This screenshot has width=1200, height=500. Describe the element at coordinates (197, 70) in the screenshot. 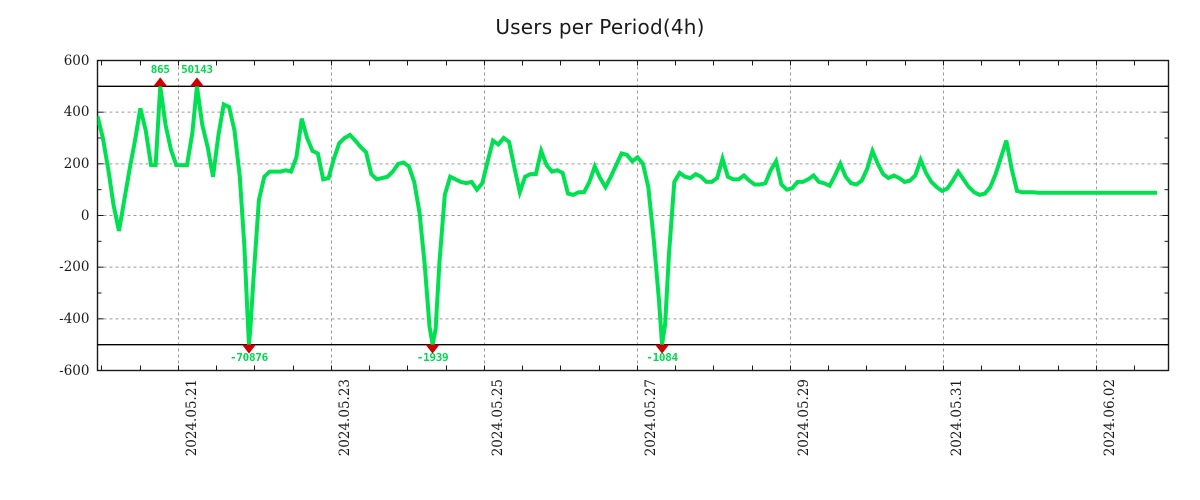

I see `anomaly-marker-label: 50143` at that location.